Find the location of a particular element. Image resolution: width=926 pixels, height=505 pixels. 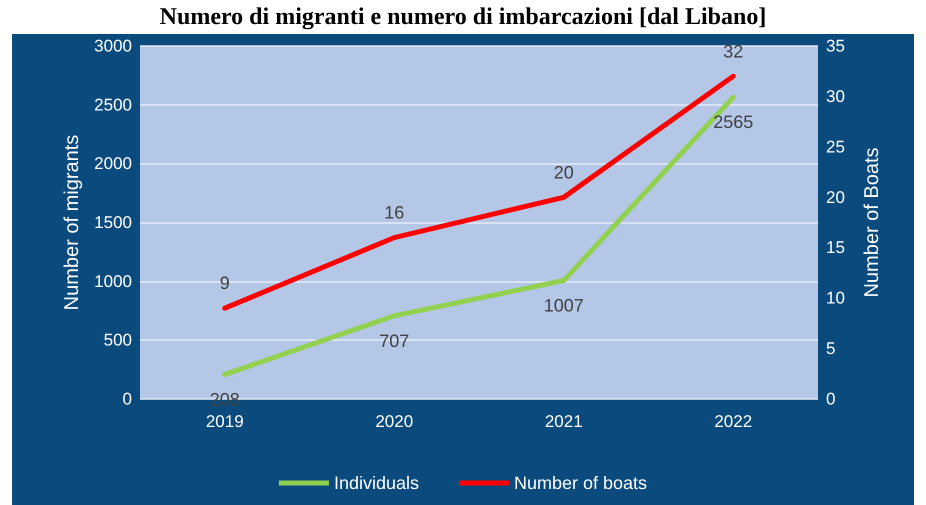

y-tick-label: 2000 is located at coordinates (113, 164).